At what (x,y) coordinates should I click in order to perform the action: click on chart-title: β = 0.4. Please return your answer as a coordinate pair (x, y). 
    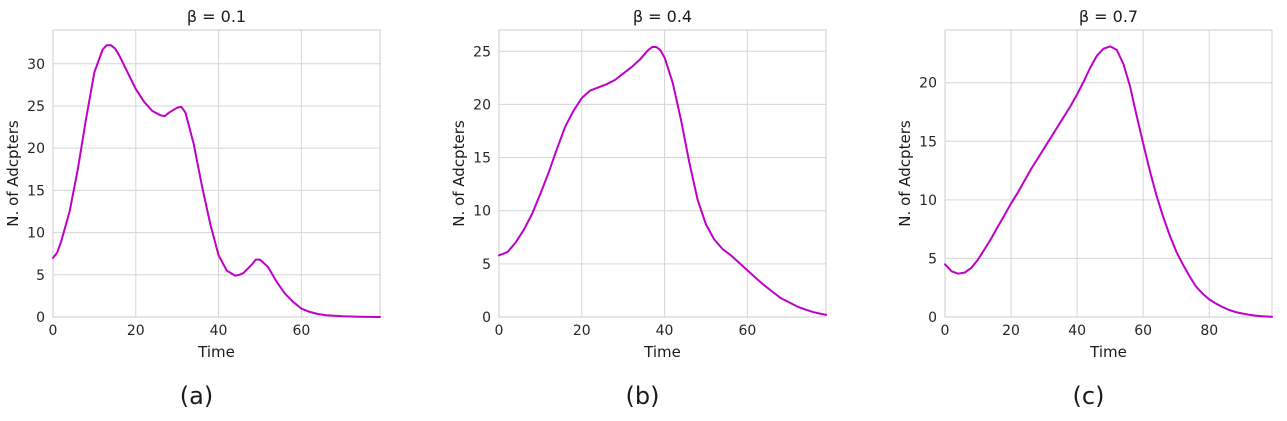
    Looking at the image, I should click on (662, 16).